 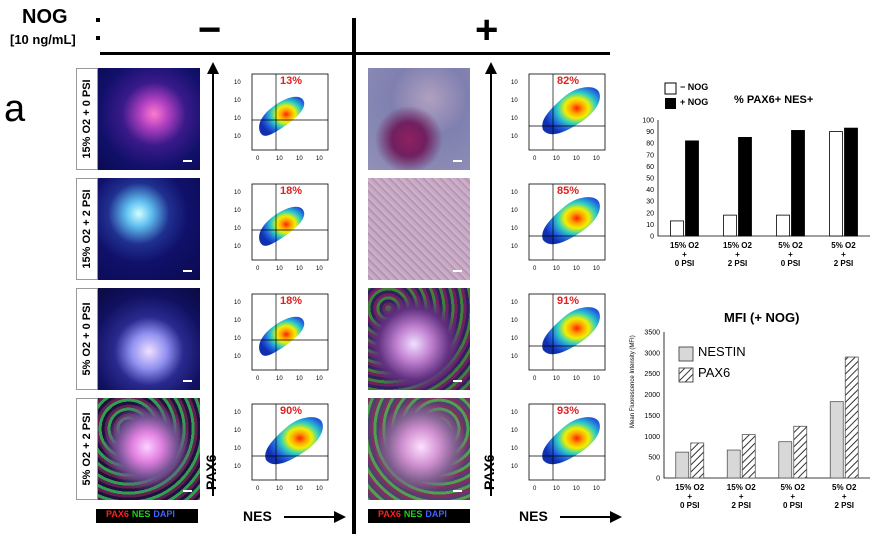 I want to click on flow-percent: 93%, so click(x=568, y=411).